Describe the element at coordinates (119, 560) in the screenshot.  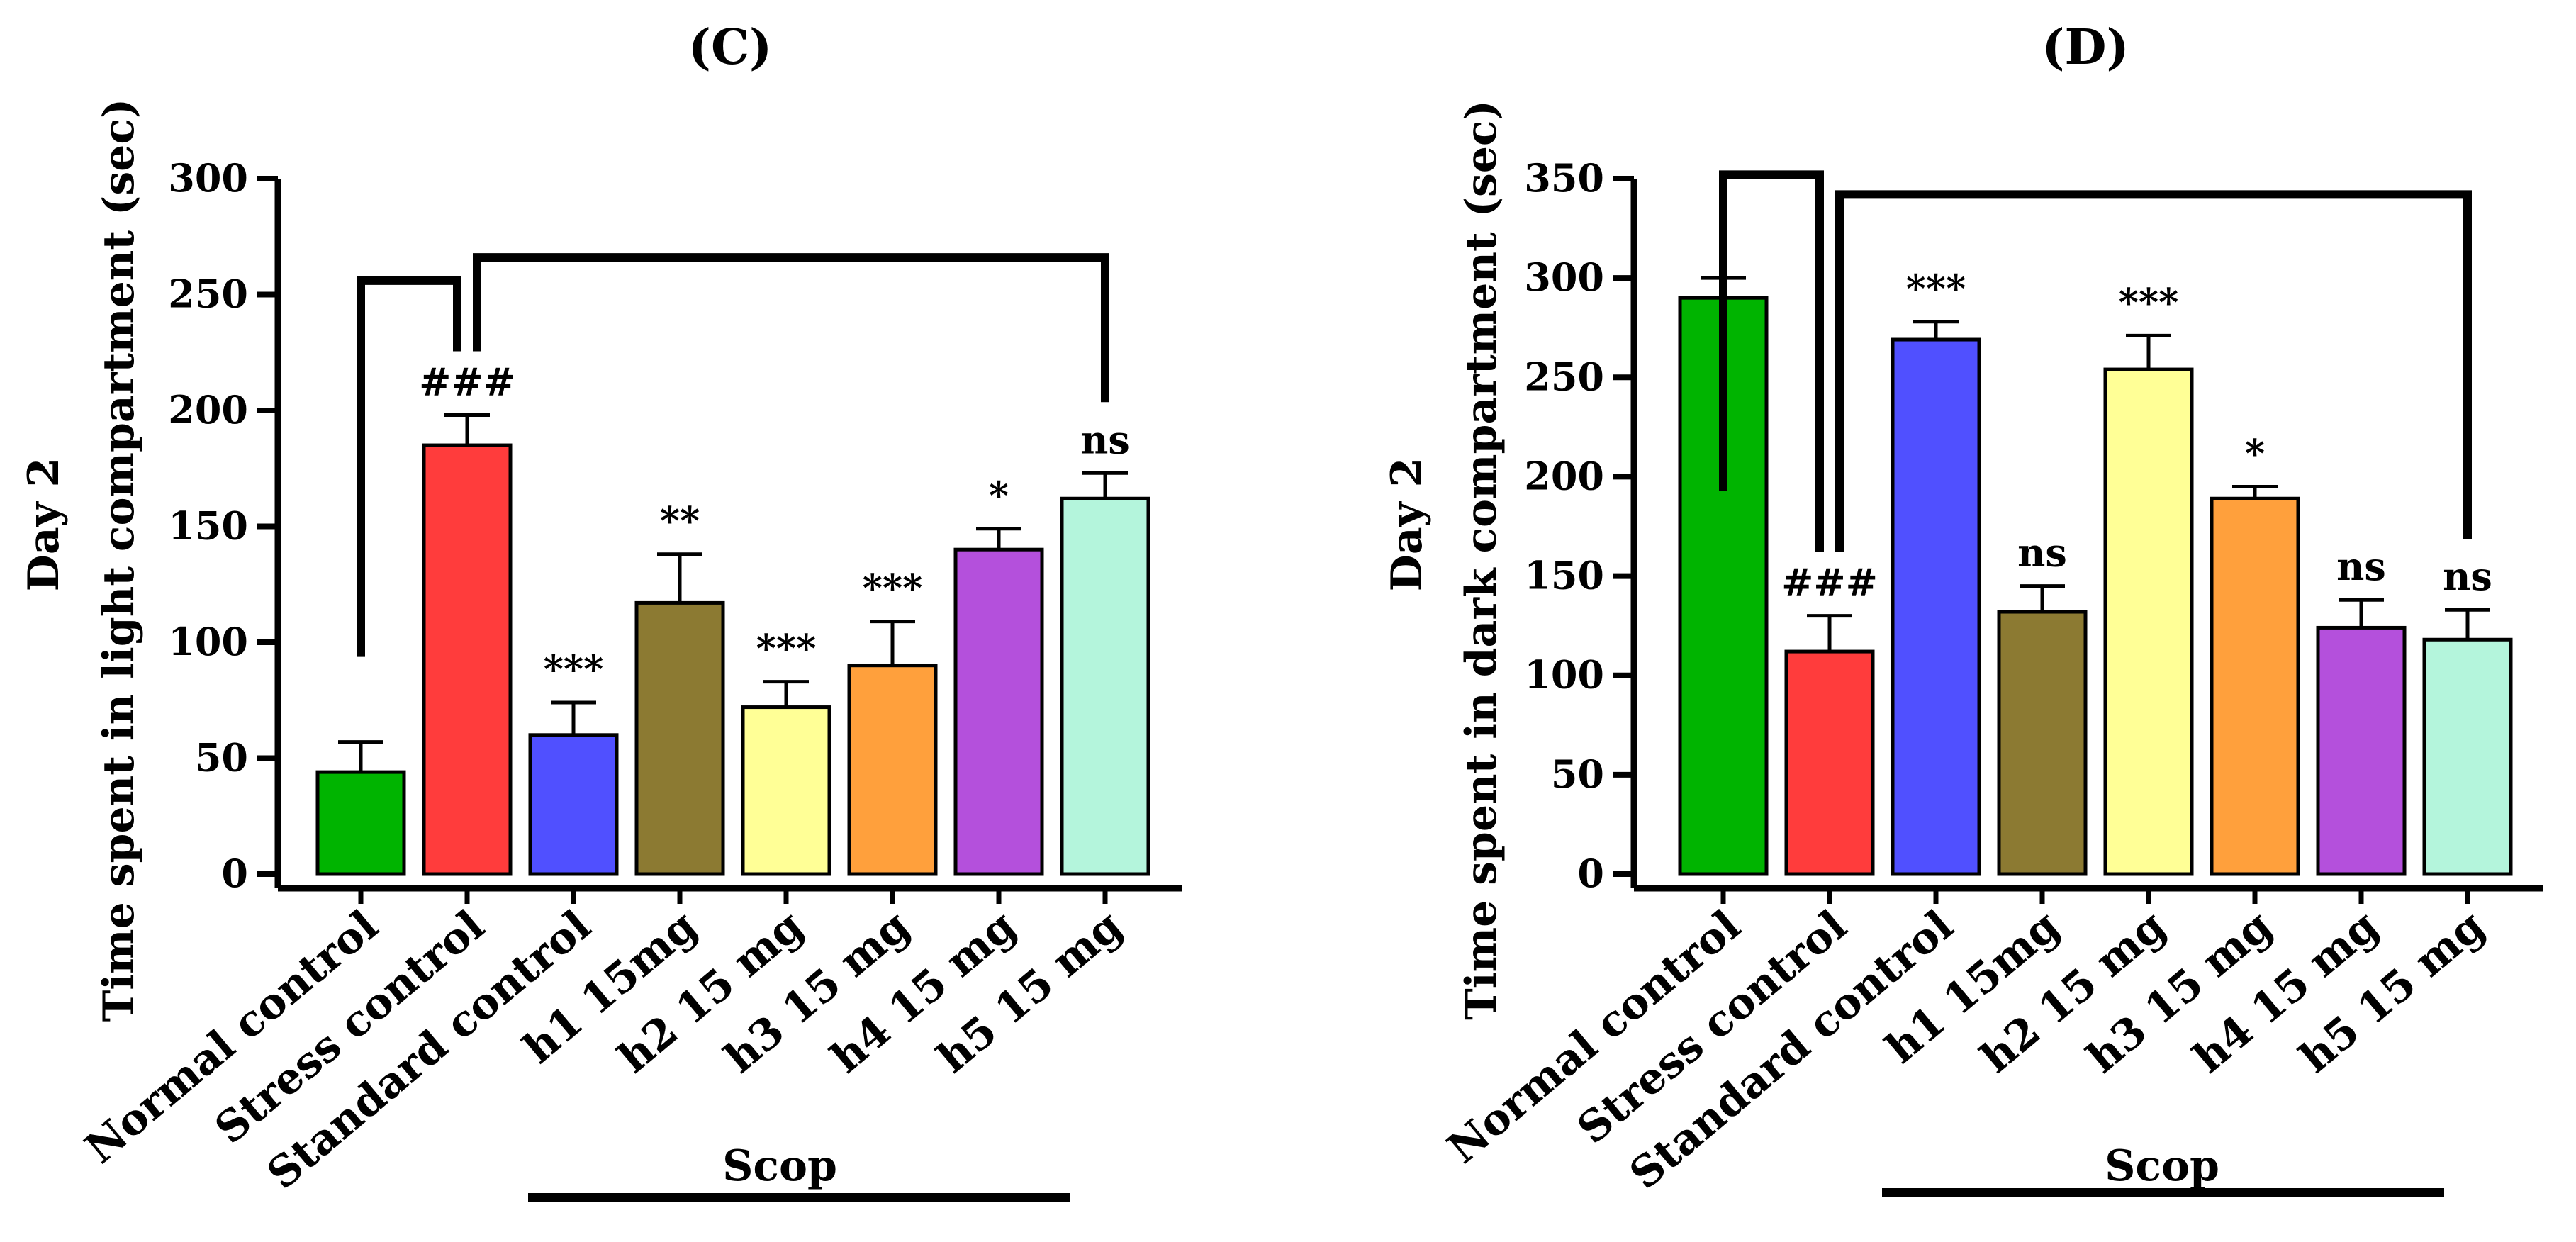
I see `y-axis-label: Time spent in light compartment (sec)` at that location.